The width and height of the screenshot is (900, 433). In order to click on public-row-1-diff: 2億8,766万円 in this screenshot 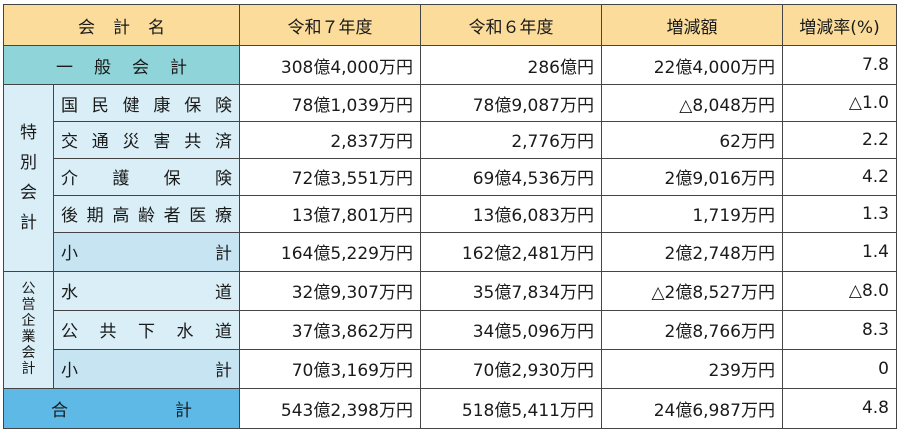, I will do `click(692, 329)`.